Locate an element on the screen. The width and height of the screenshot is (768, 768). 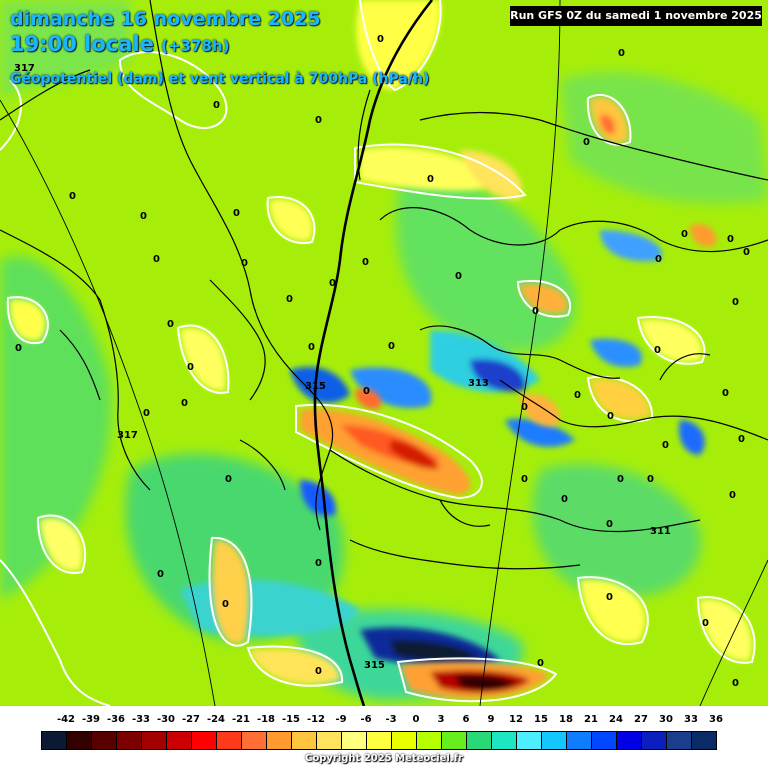
colorscale-tick-label: -24 is located at coordinates (216, 719).